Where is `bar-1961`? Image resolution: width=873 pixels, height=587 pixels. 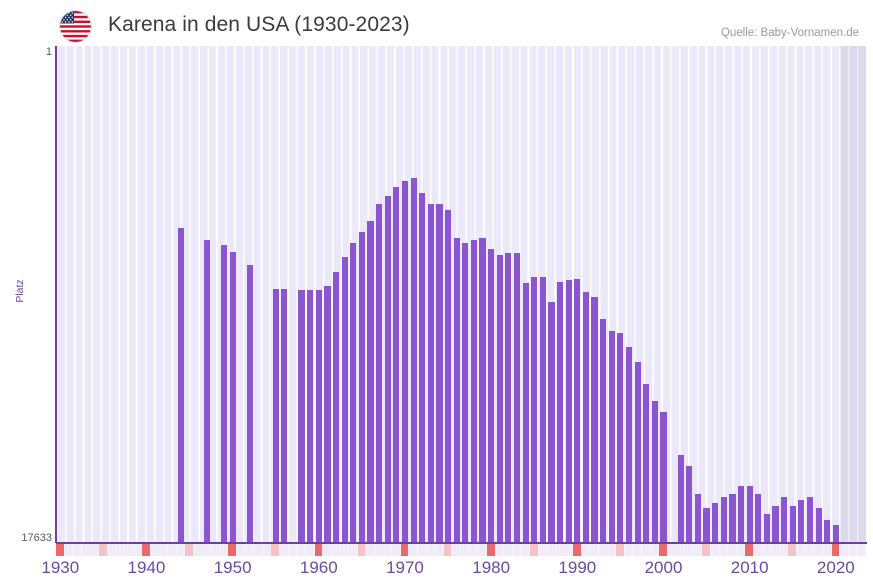 bar-1961 is located at coordinates (327, 414).